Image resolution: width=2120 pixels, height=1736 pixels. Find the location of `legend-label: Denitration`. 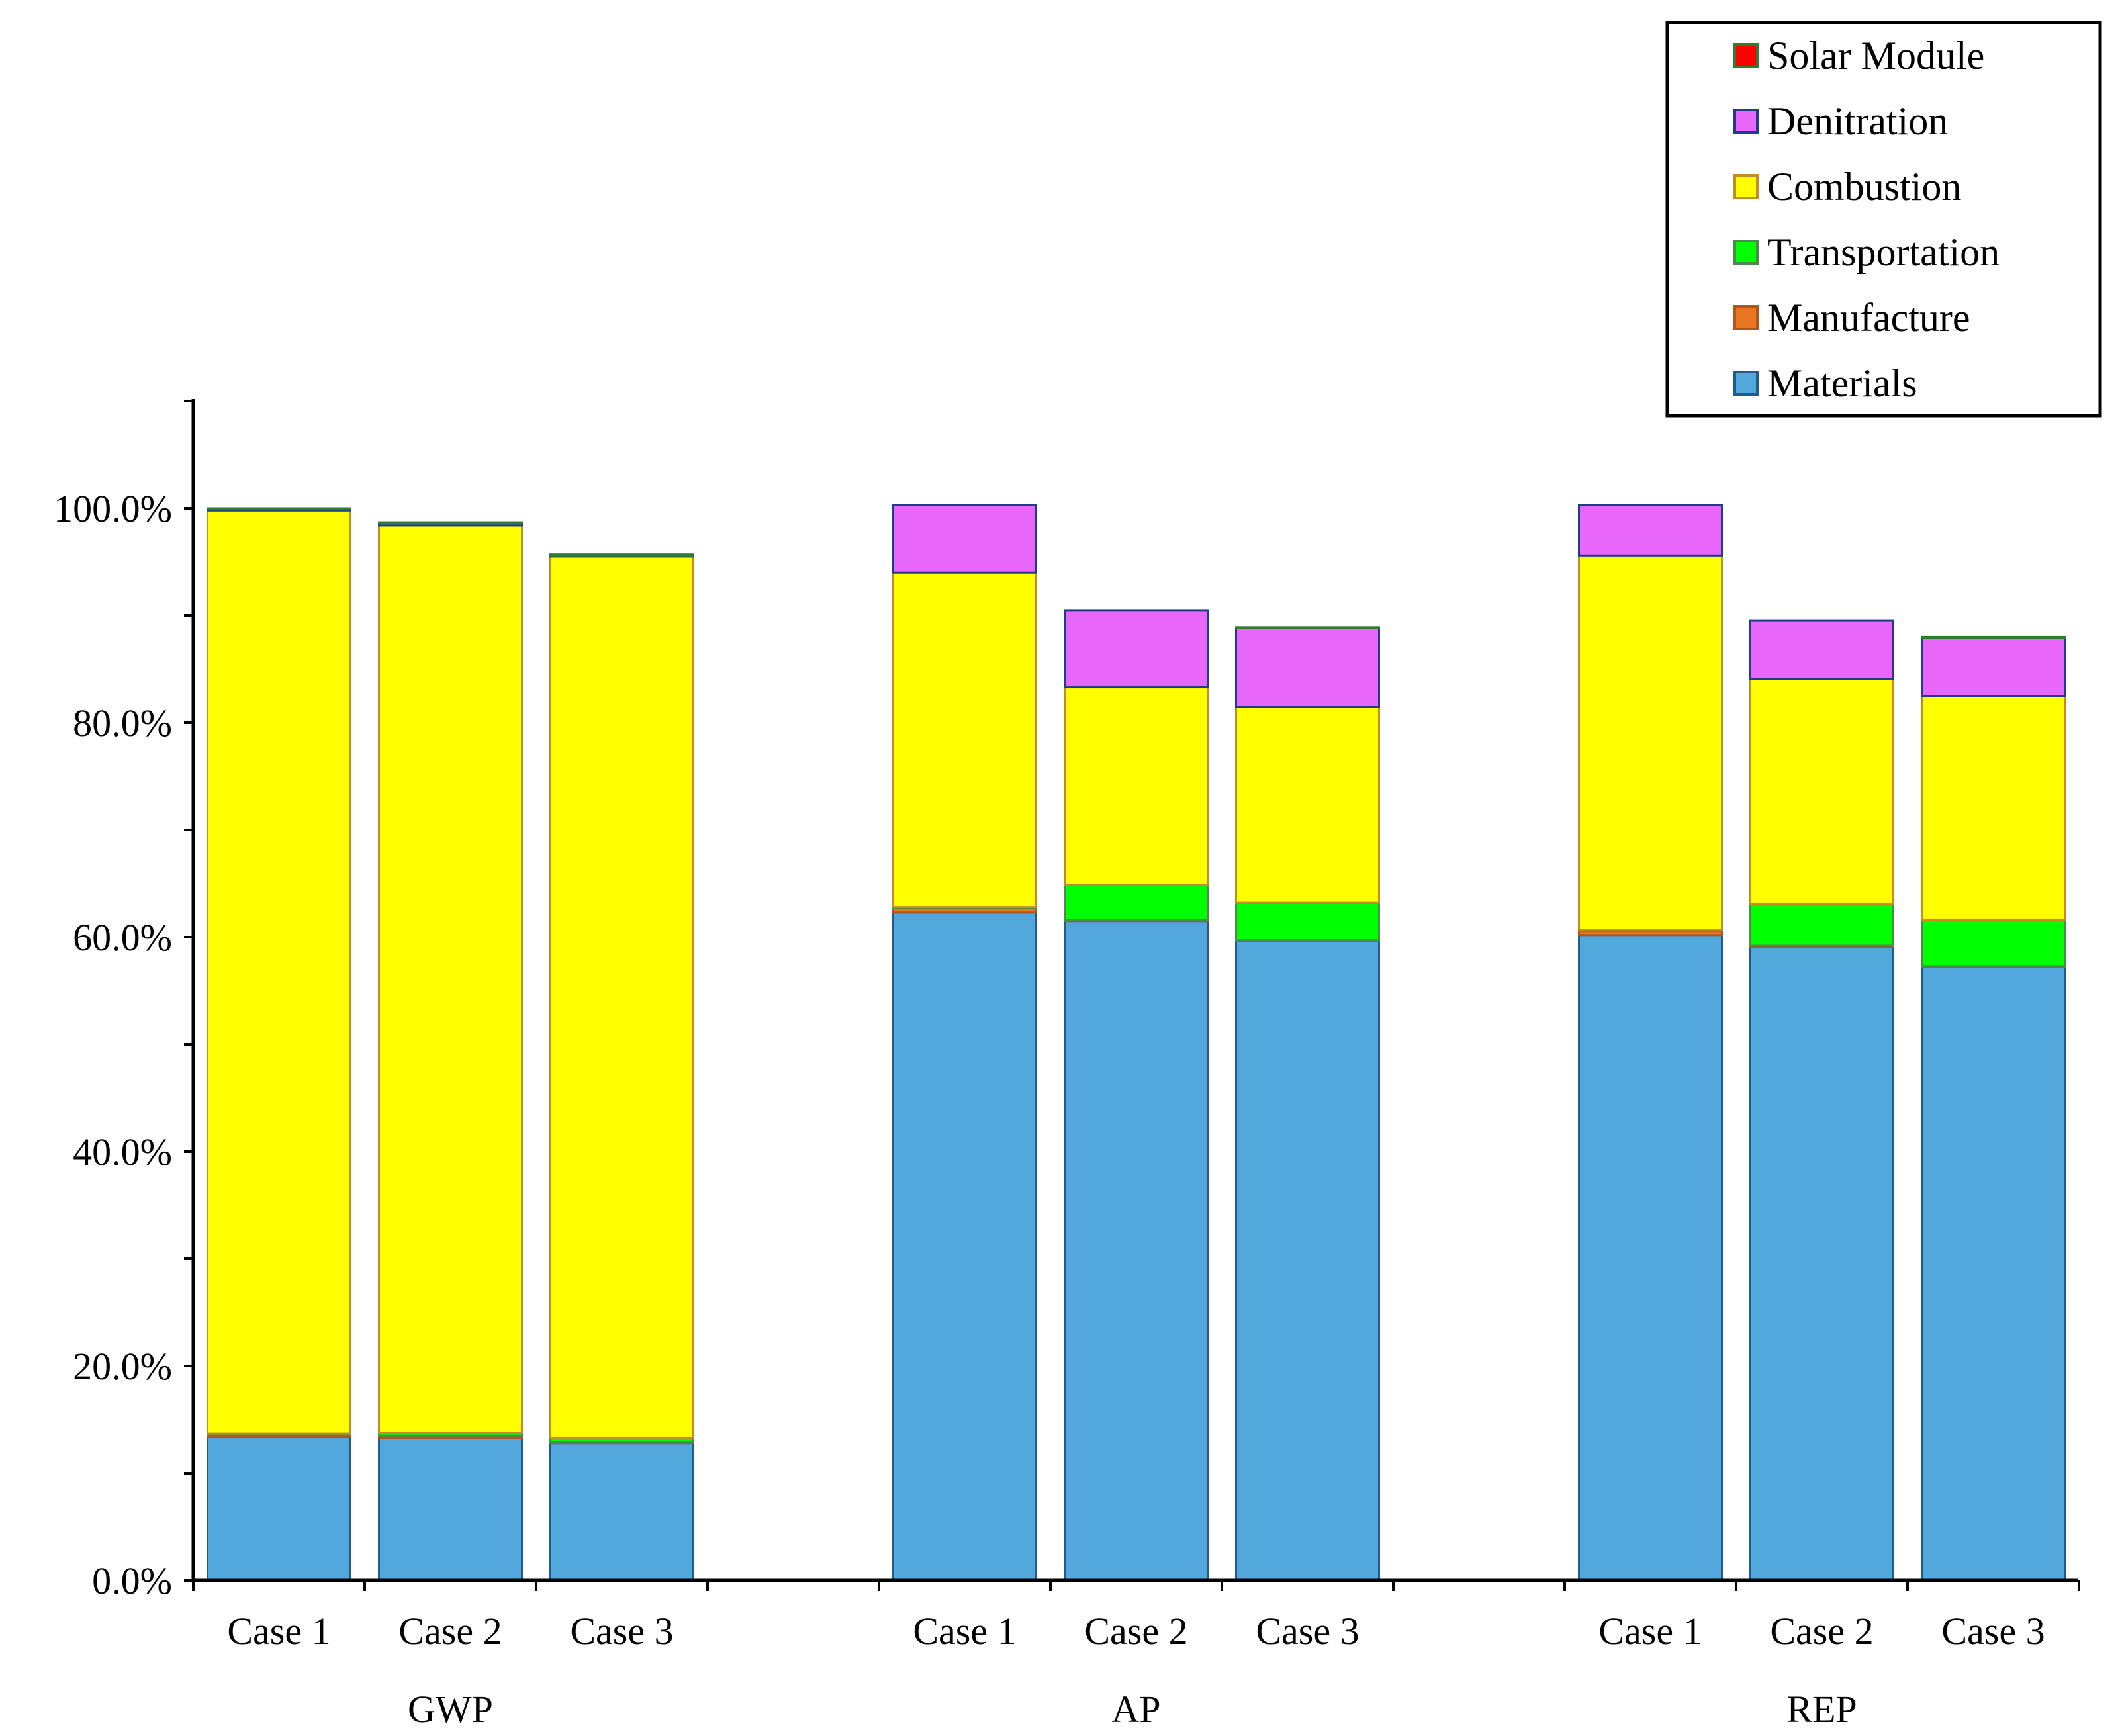

legend-label: Denitration is located at coordinates (1857, 121).